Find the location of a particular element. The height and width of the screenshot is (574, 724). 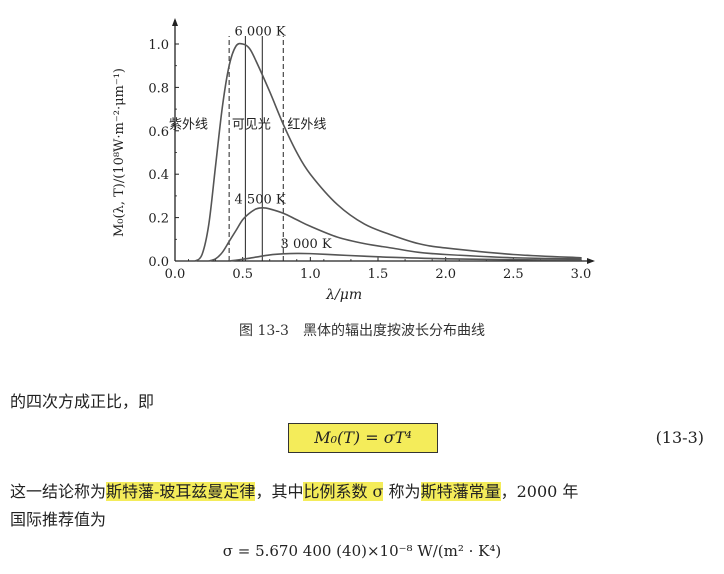

y-tick-label: 0.4 is located at coordinates (158, 175).